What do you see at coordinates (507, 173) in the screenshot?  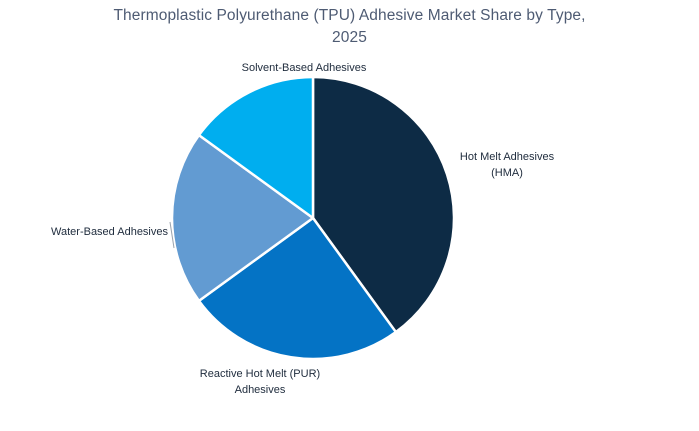 I see `slice-label-text-line-2: (HMA)` at bounding box center [507, 173].